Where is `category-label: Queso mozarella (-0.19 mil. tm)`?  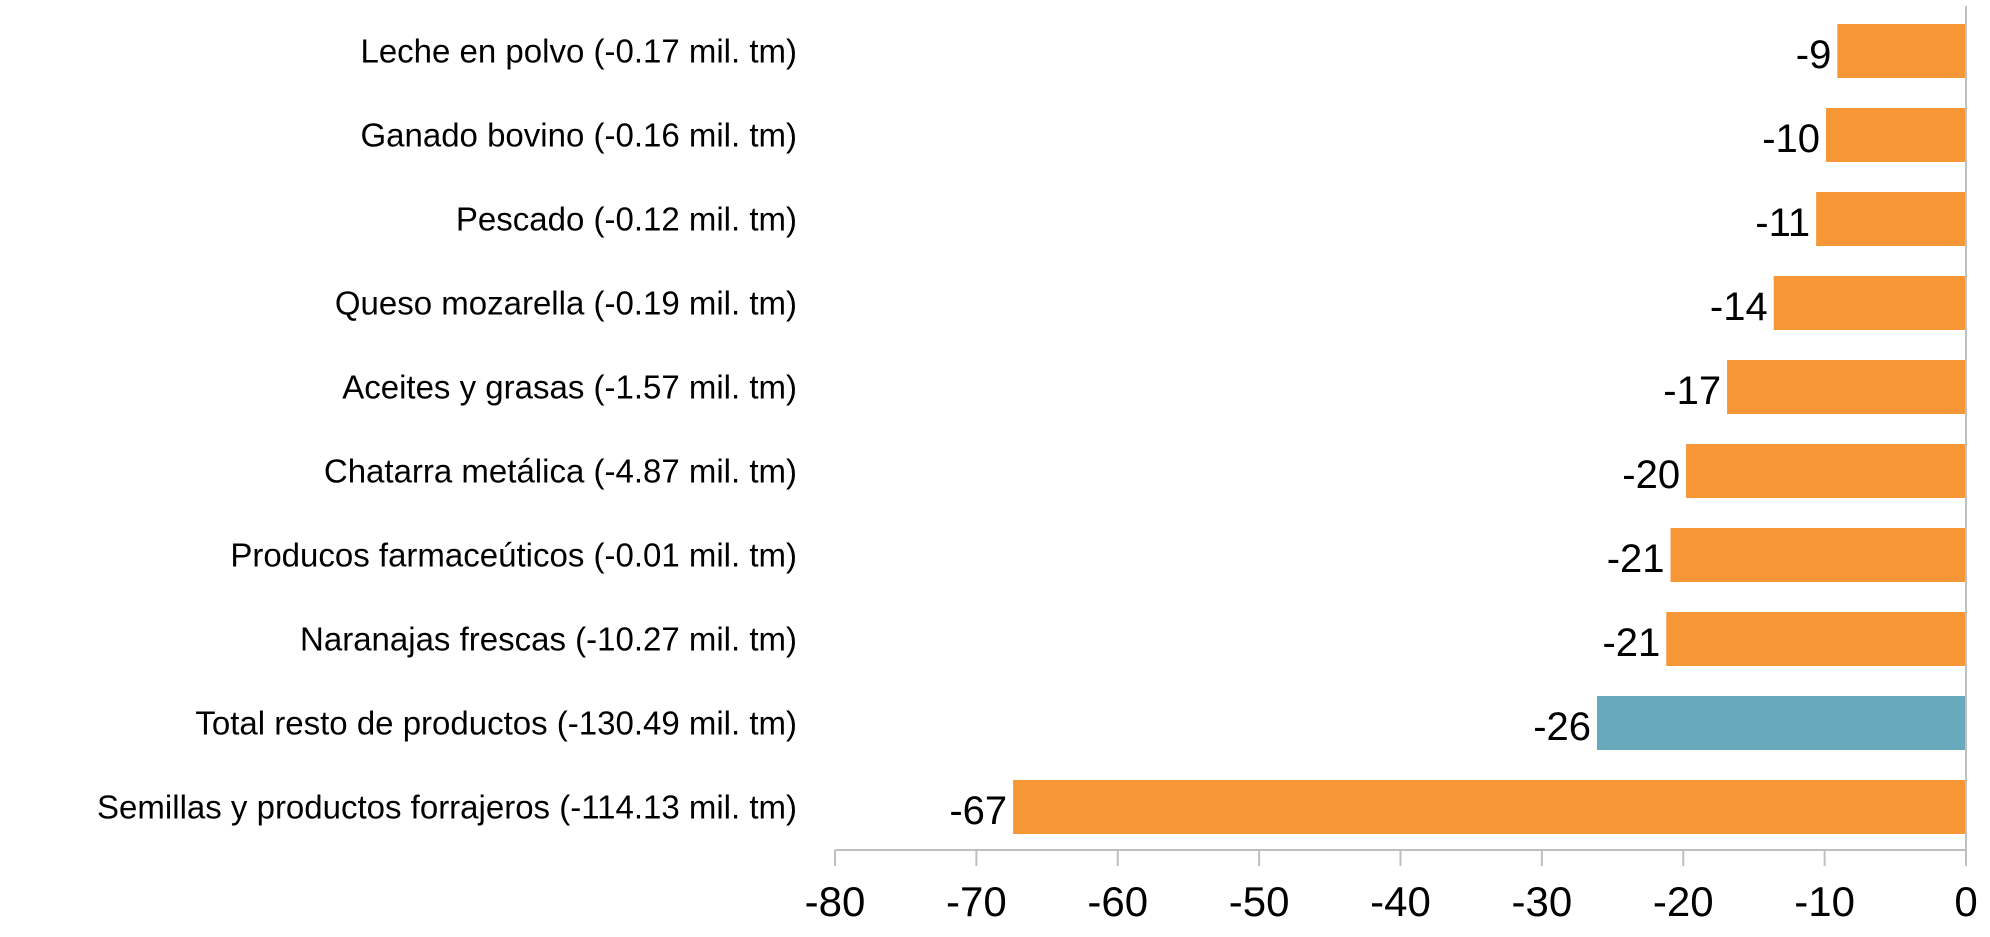
category-label: Queso mozarella (-0.19 mil. tm) is located at coordinates (566, 303).